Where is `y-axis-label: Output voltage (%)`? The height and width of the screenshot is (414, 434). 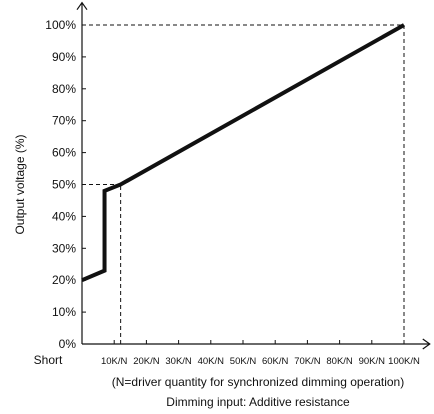 y-axis-label: Output voltage (%) is located at coordinates (20, 184).